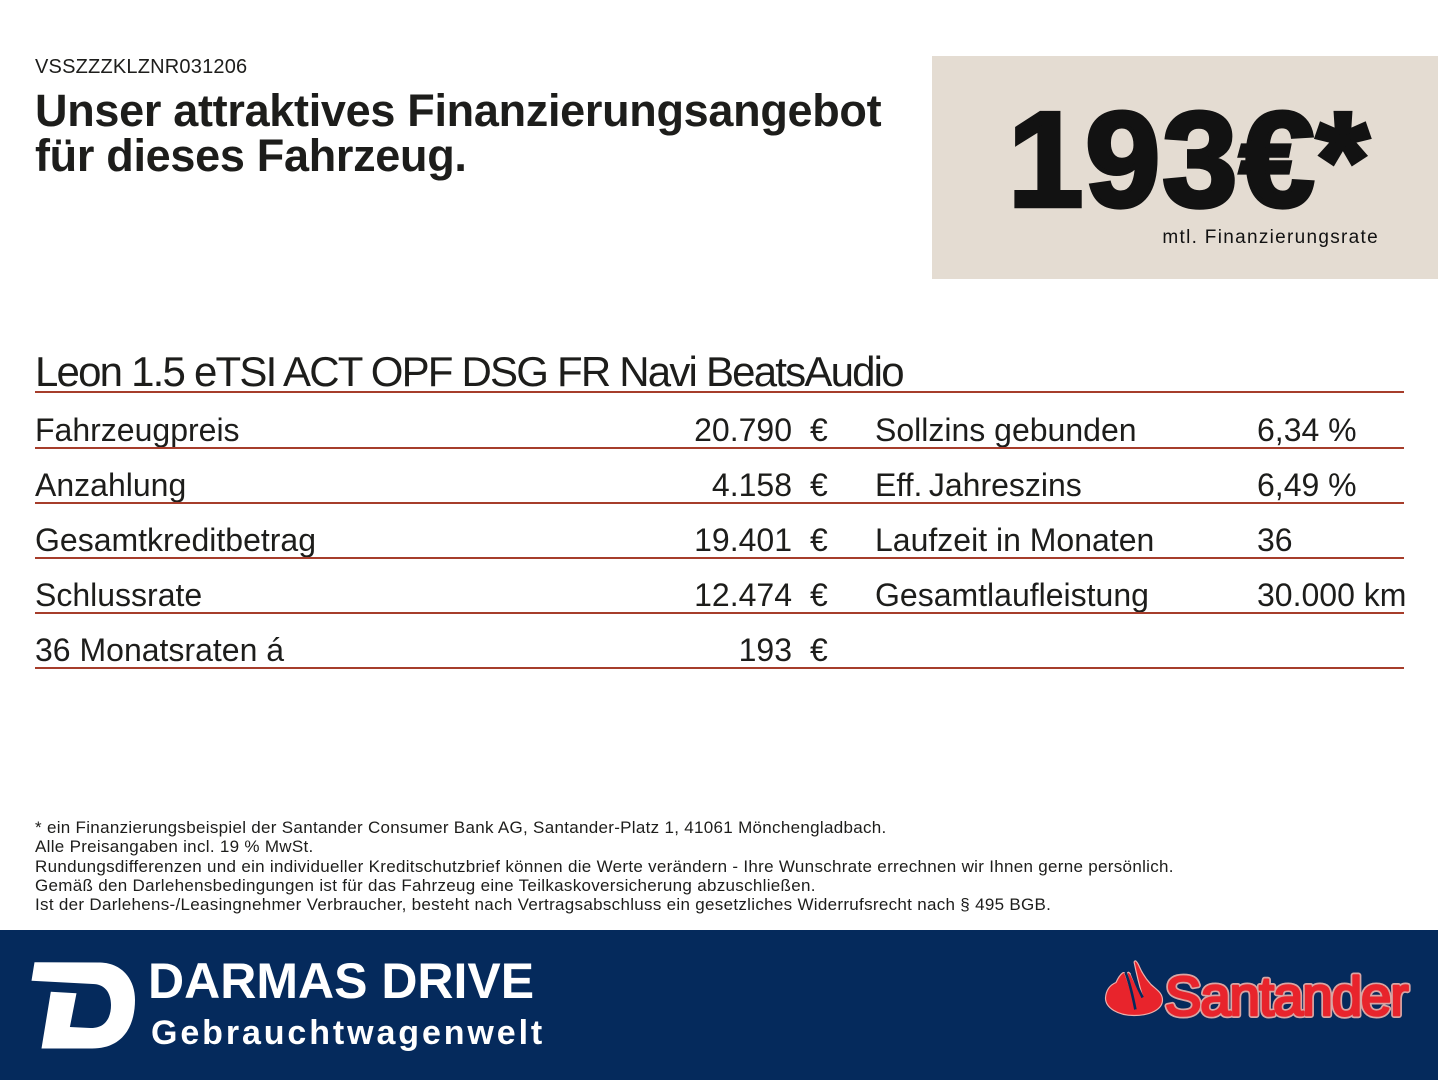 This screenshot has width=1438, height=1080. What do you see at coordinates (1286, 996) in the screenshot?
I see `svg-text: Santander` at bounding box center [1286, 996].